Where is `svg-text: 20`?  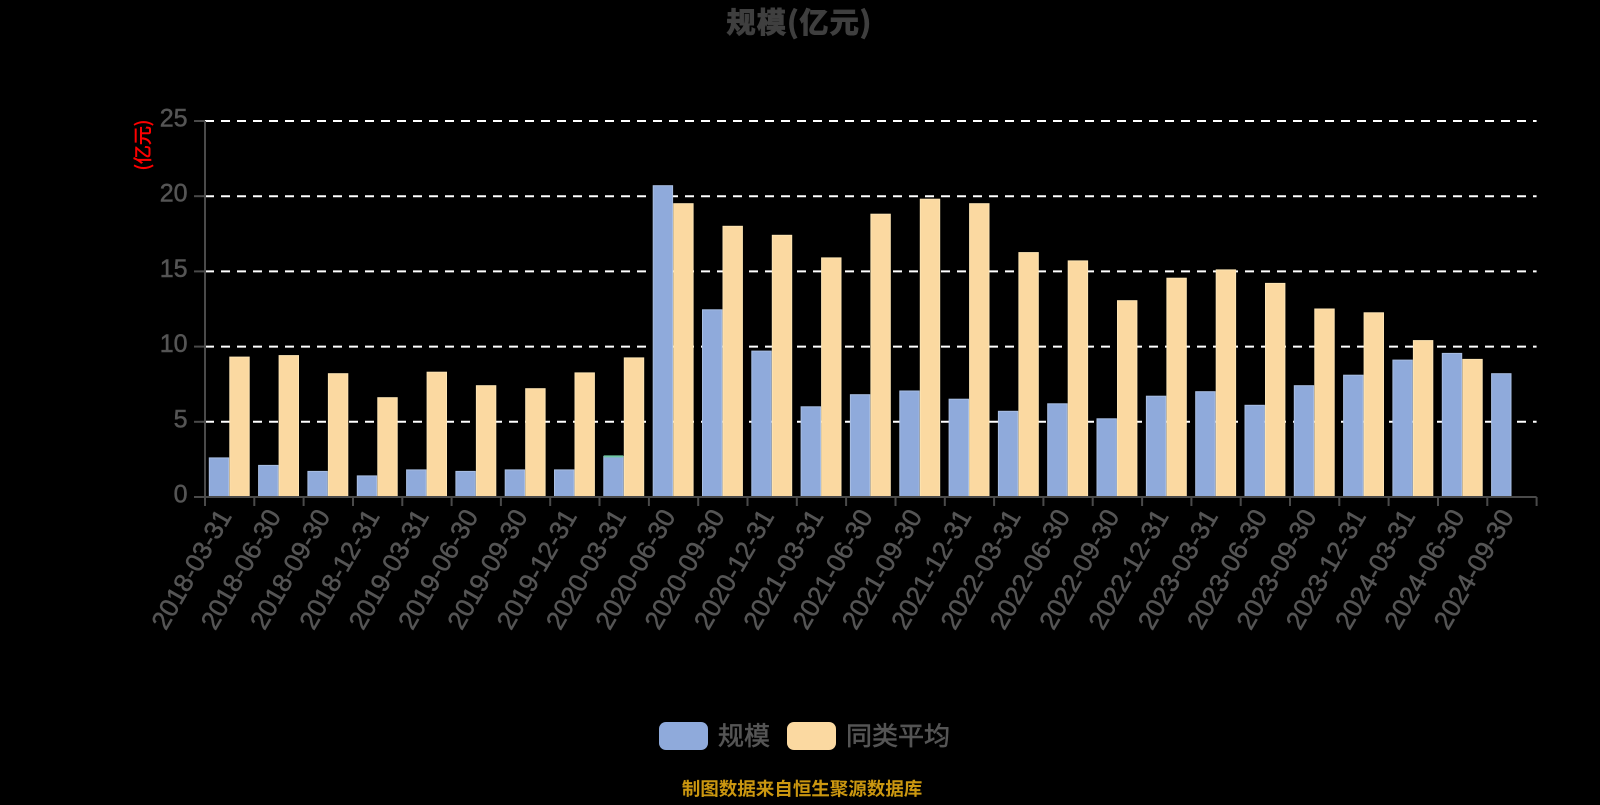
svg-text: 20 is located at coordinates (174, 194).